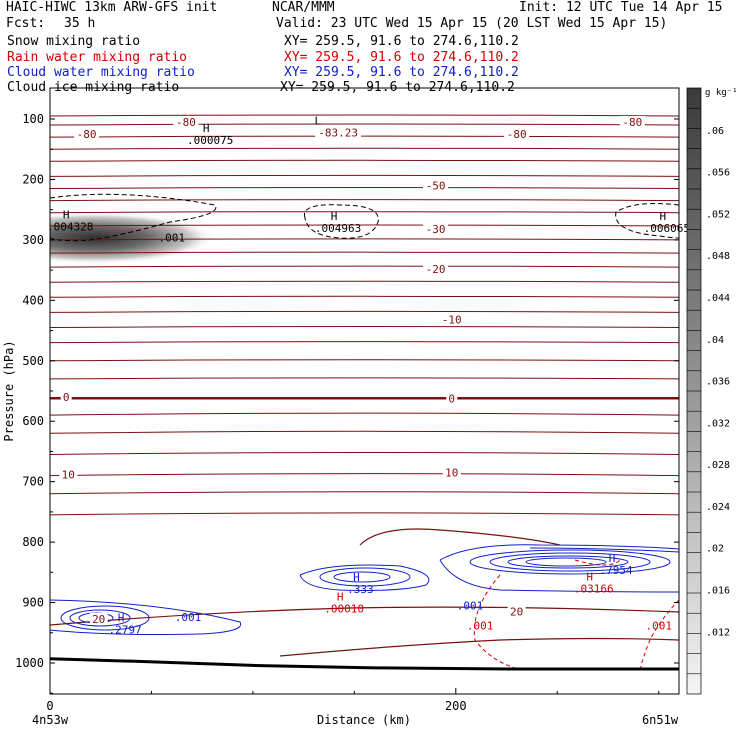 The image size is (740, 740). Describe the element at coordinates (33, 542) in the screenshot. I see `y-tick-label: 800` at that location.